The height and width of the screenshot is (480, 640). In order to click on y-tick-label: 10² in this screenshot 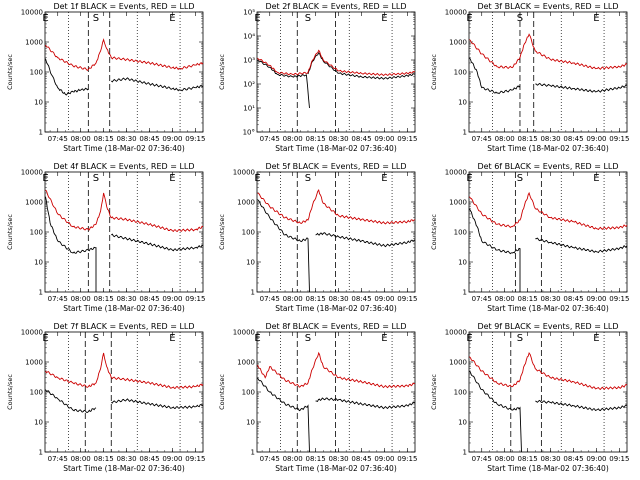, I will do `click(249, 85)`.